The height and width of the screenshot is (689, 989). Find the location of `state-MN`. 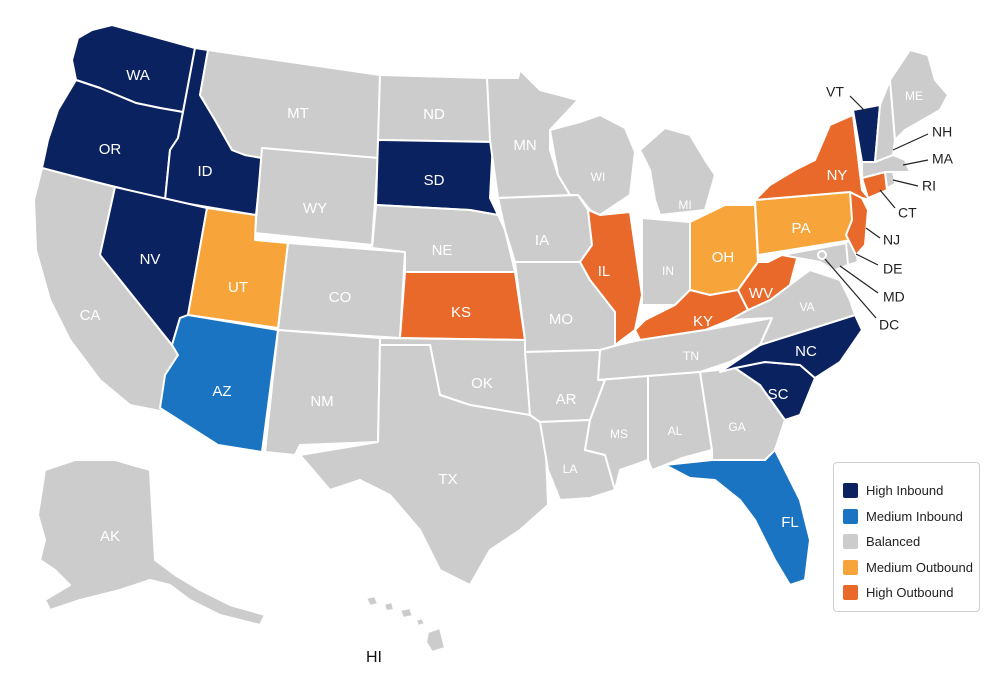

state-MN is located at coordinates (532, 134).